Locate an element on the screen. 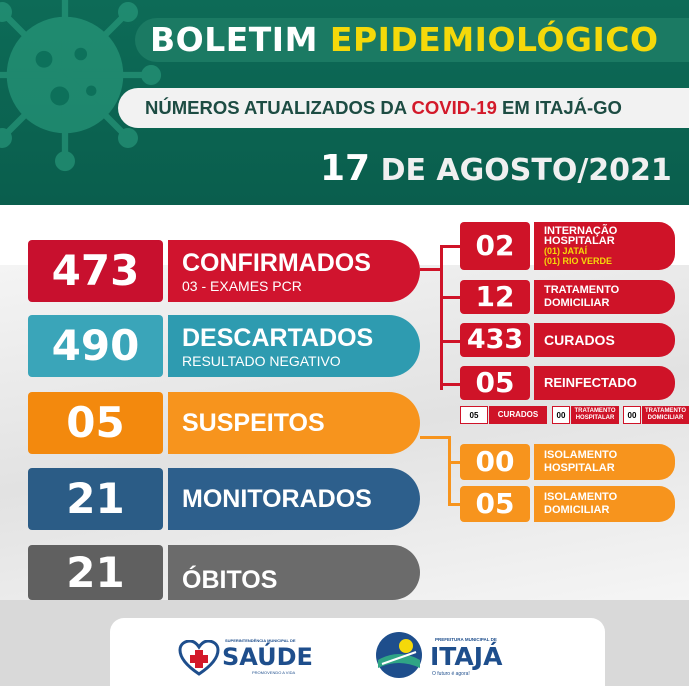 This screenshot has width=689, height=686. bulletin-date: 17 DE AGOSTO/2021 is located at coordinates (496, 168).